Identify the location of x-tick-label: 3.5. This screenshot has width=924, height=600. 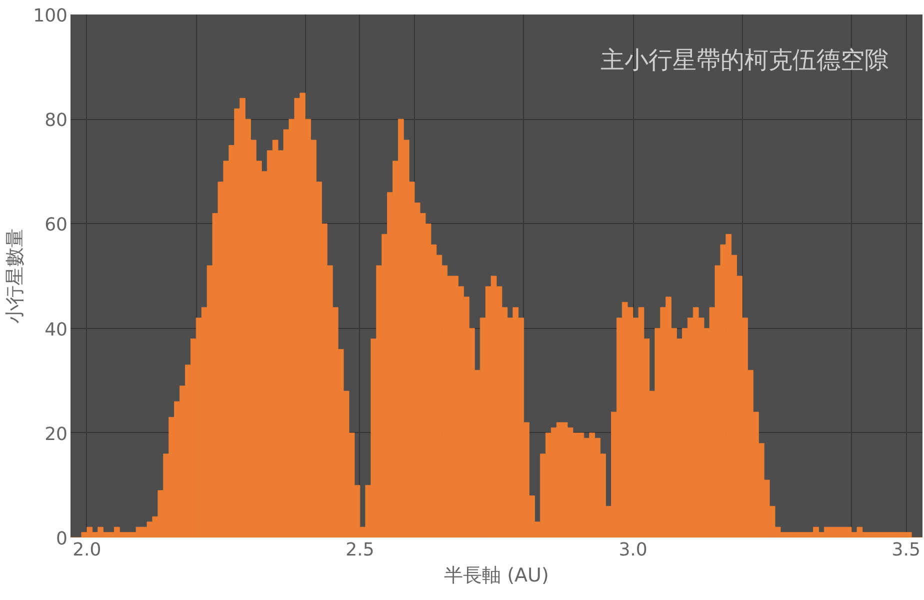
(906, 550).